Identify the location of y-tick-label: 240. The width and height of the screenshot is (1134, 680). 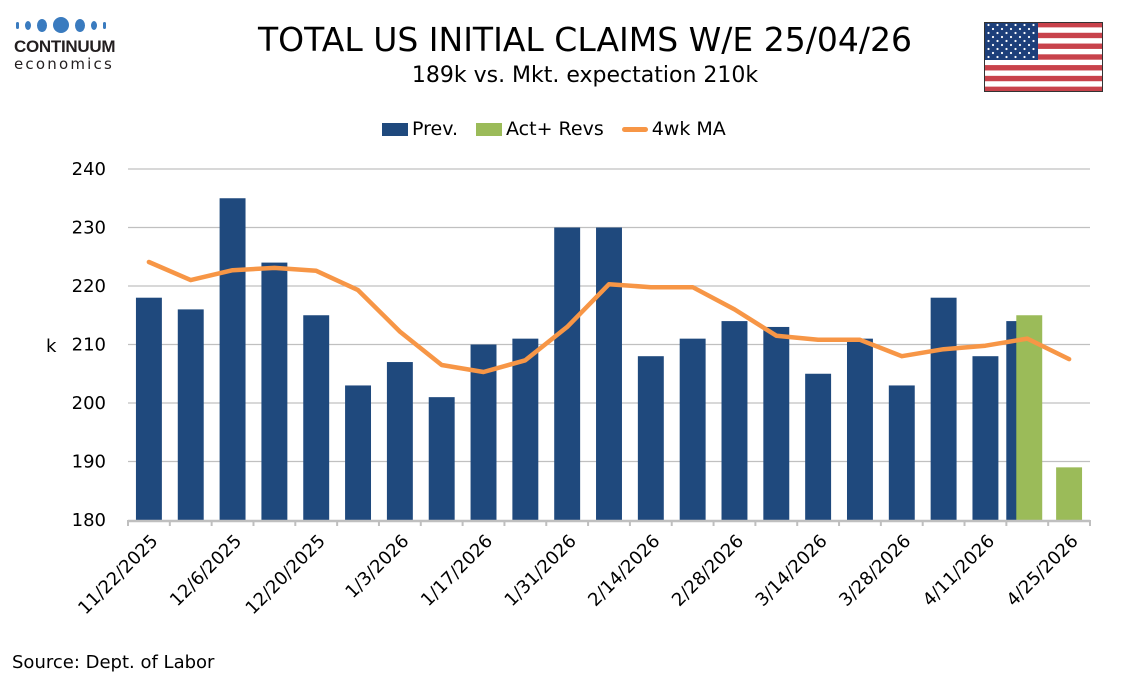
(89, 169).